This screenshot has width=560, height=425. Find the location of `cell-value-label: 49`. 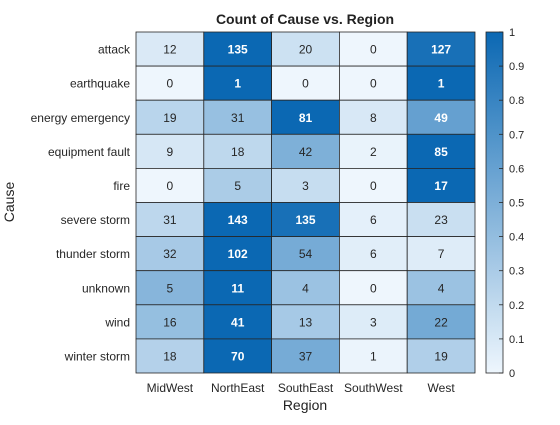

cell-value-label: 49 is located at coordinates (441, 118).